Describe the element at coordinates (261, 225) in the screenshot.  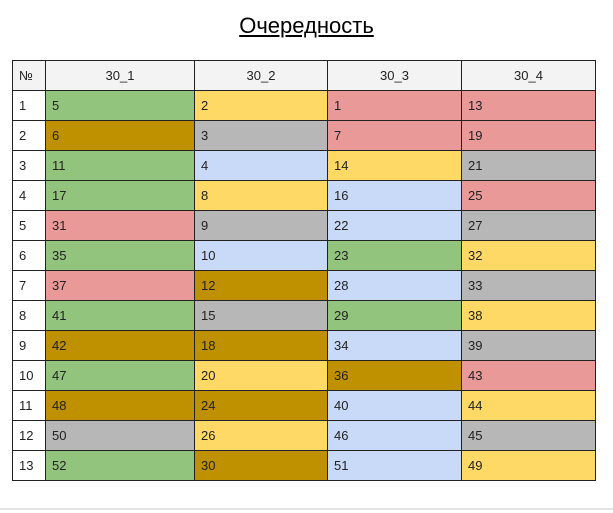
I see `table-cell: 9` at that location.